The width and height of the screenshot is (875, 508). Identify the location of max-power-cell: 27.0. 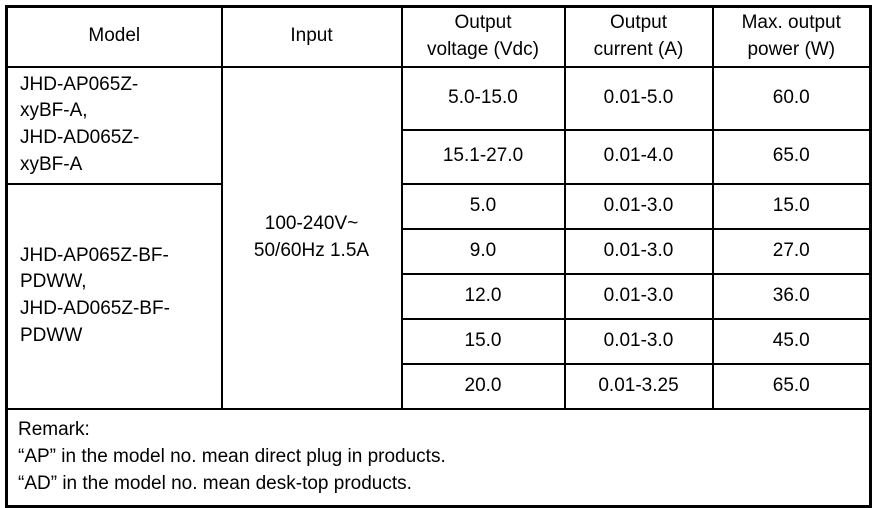
(791, 251).